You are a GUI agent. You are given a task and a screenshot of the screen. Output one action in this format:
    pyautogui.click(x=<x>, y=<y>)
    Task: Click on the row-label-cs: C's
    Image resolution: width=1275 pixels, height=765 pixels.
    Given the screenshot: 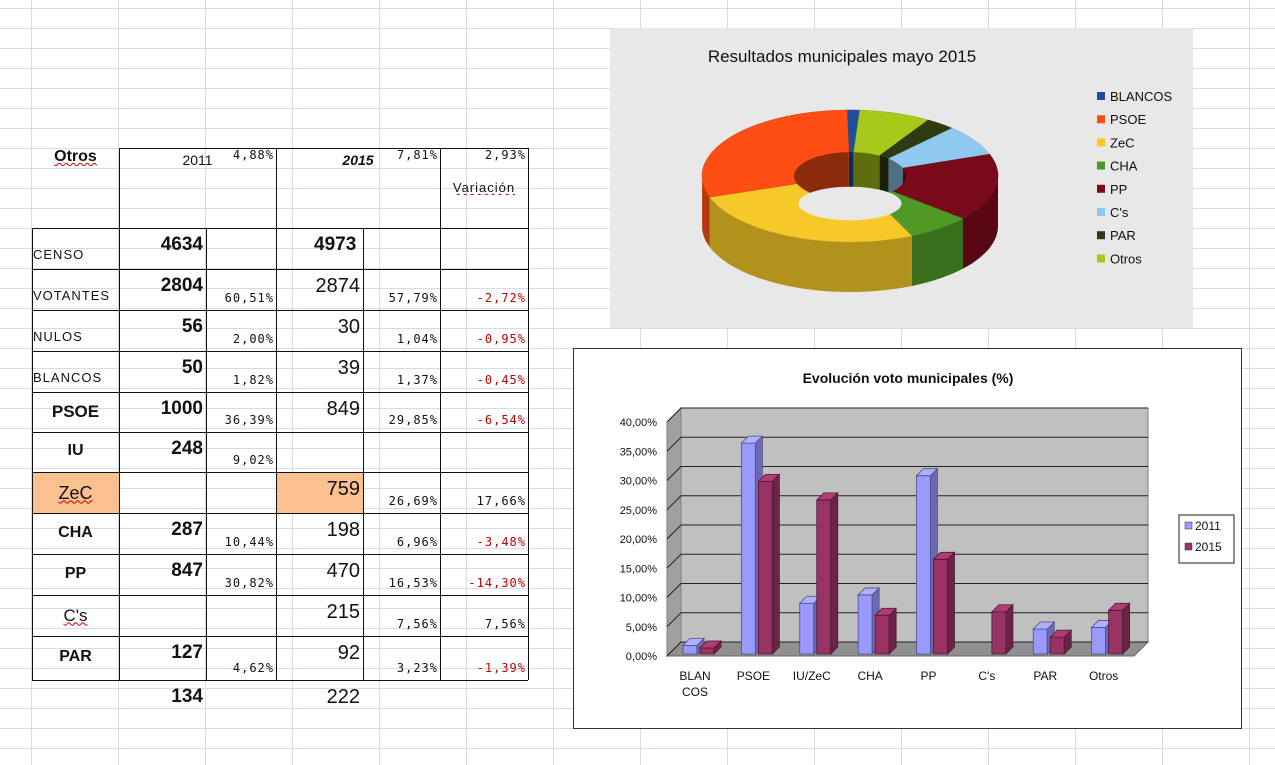 What is the action you would take?
    pyautogui.click(x=75, y=615)
    